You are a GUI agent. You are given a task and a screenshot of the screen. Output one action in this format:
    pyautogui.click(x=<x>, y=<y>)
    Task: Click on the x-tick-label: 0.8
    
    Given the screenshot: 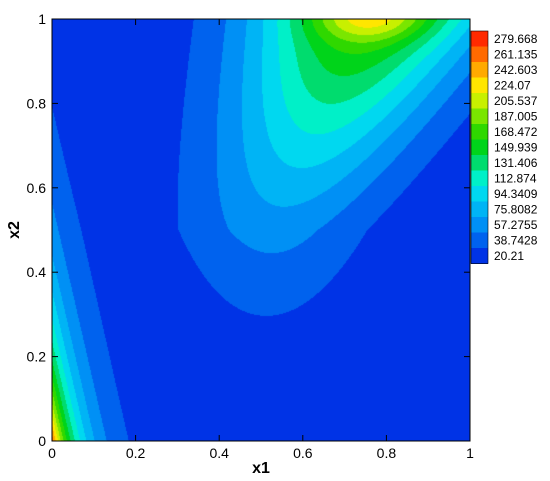 What is the action you would take?
    pyautogui.click(x=387, y=453)
    